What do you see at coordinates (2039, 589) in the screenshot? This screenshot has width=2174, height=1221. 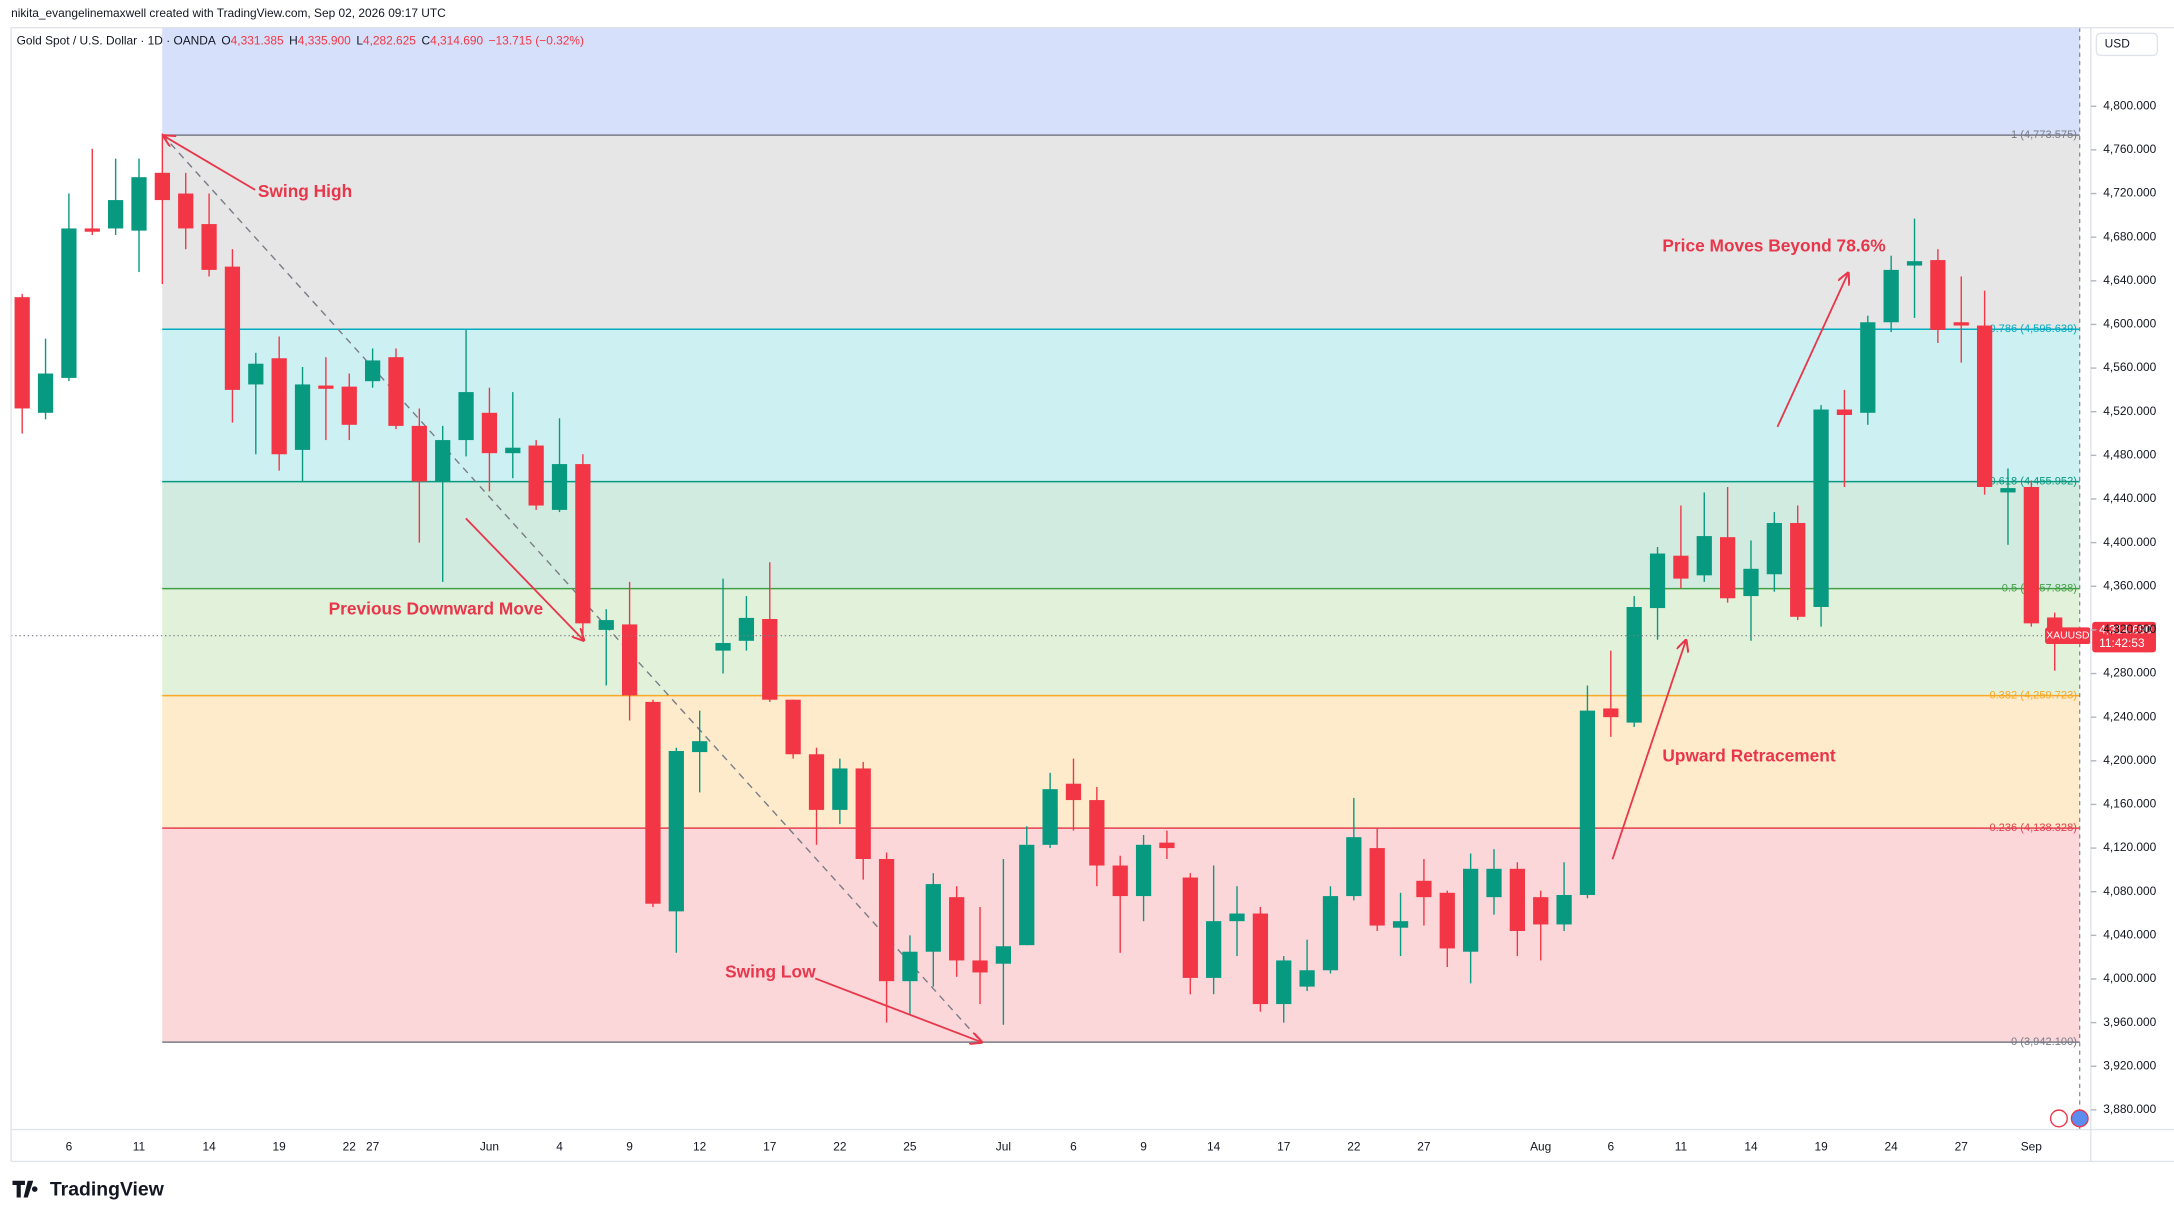 I see `fib-label: 0.5 (4,357.838)` at bounding box center [2039, 589].